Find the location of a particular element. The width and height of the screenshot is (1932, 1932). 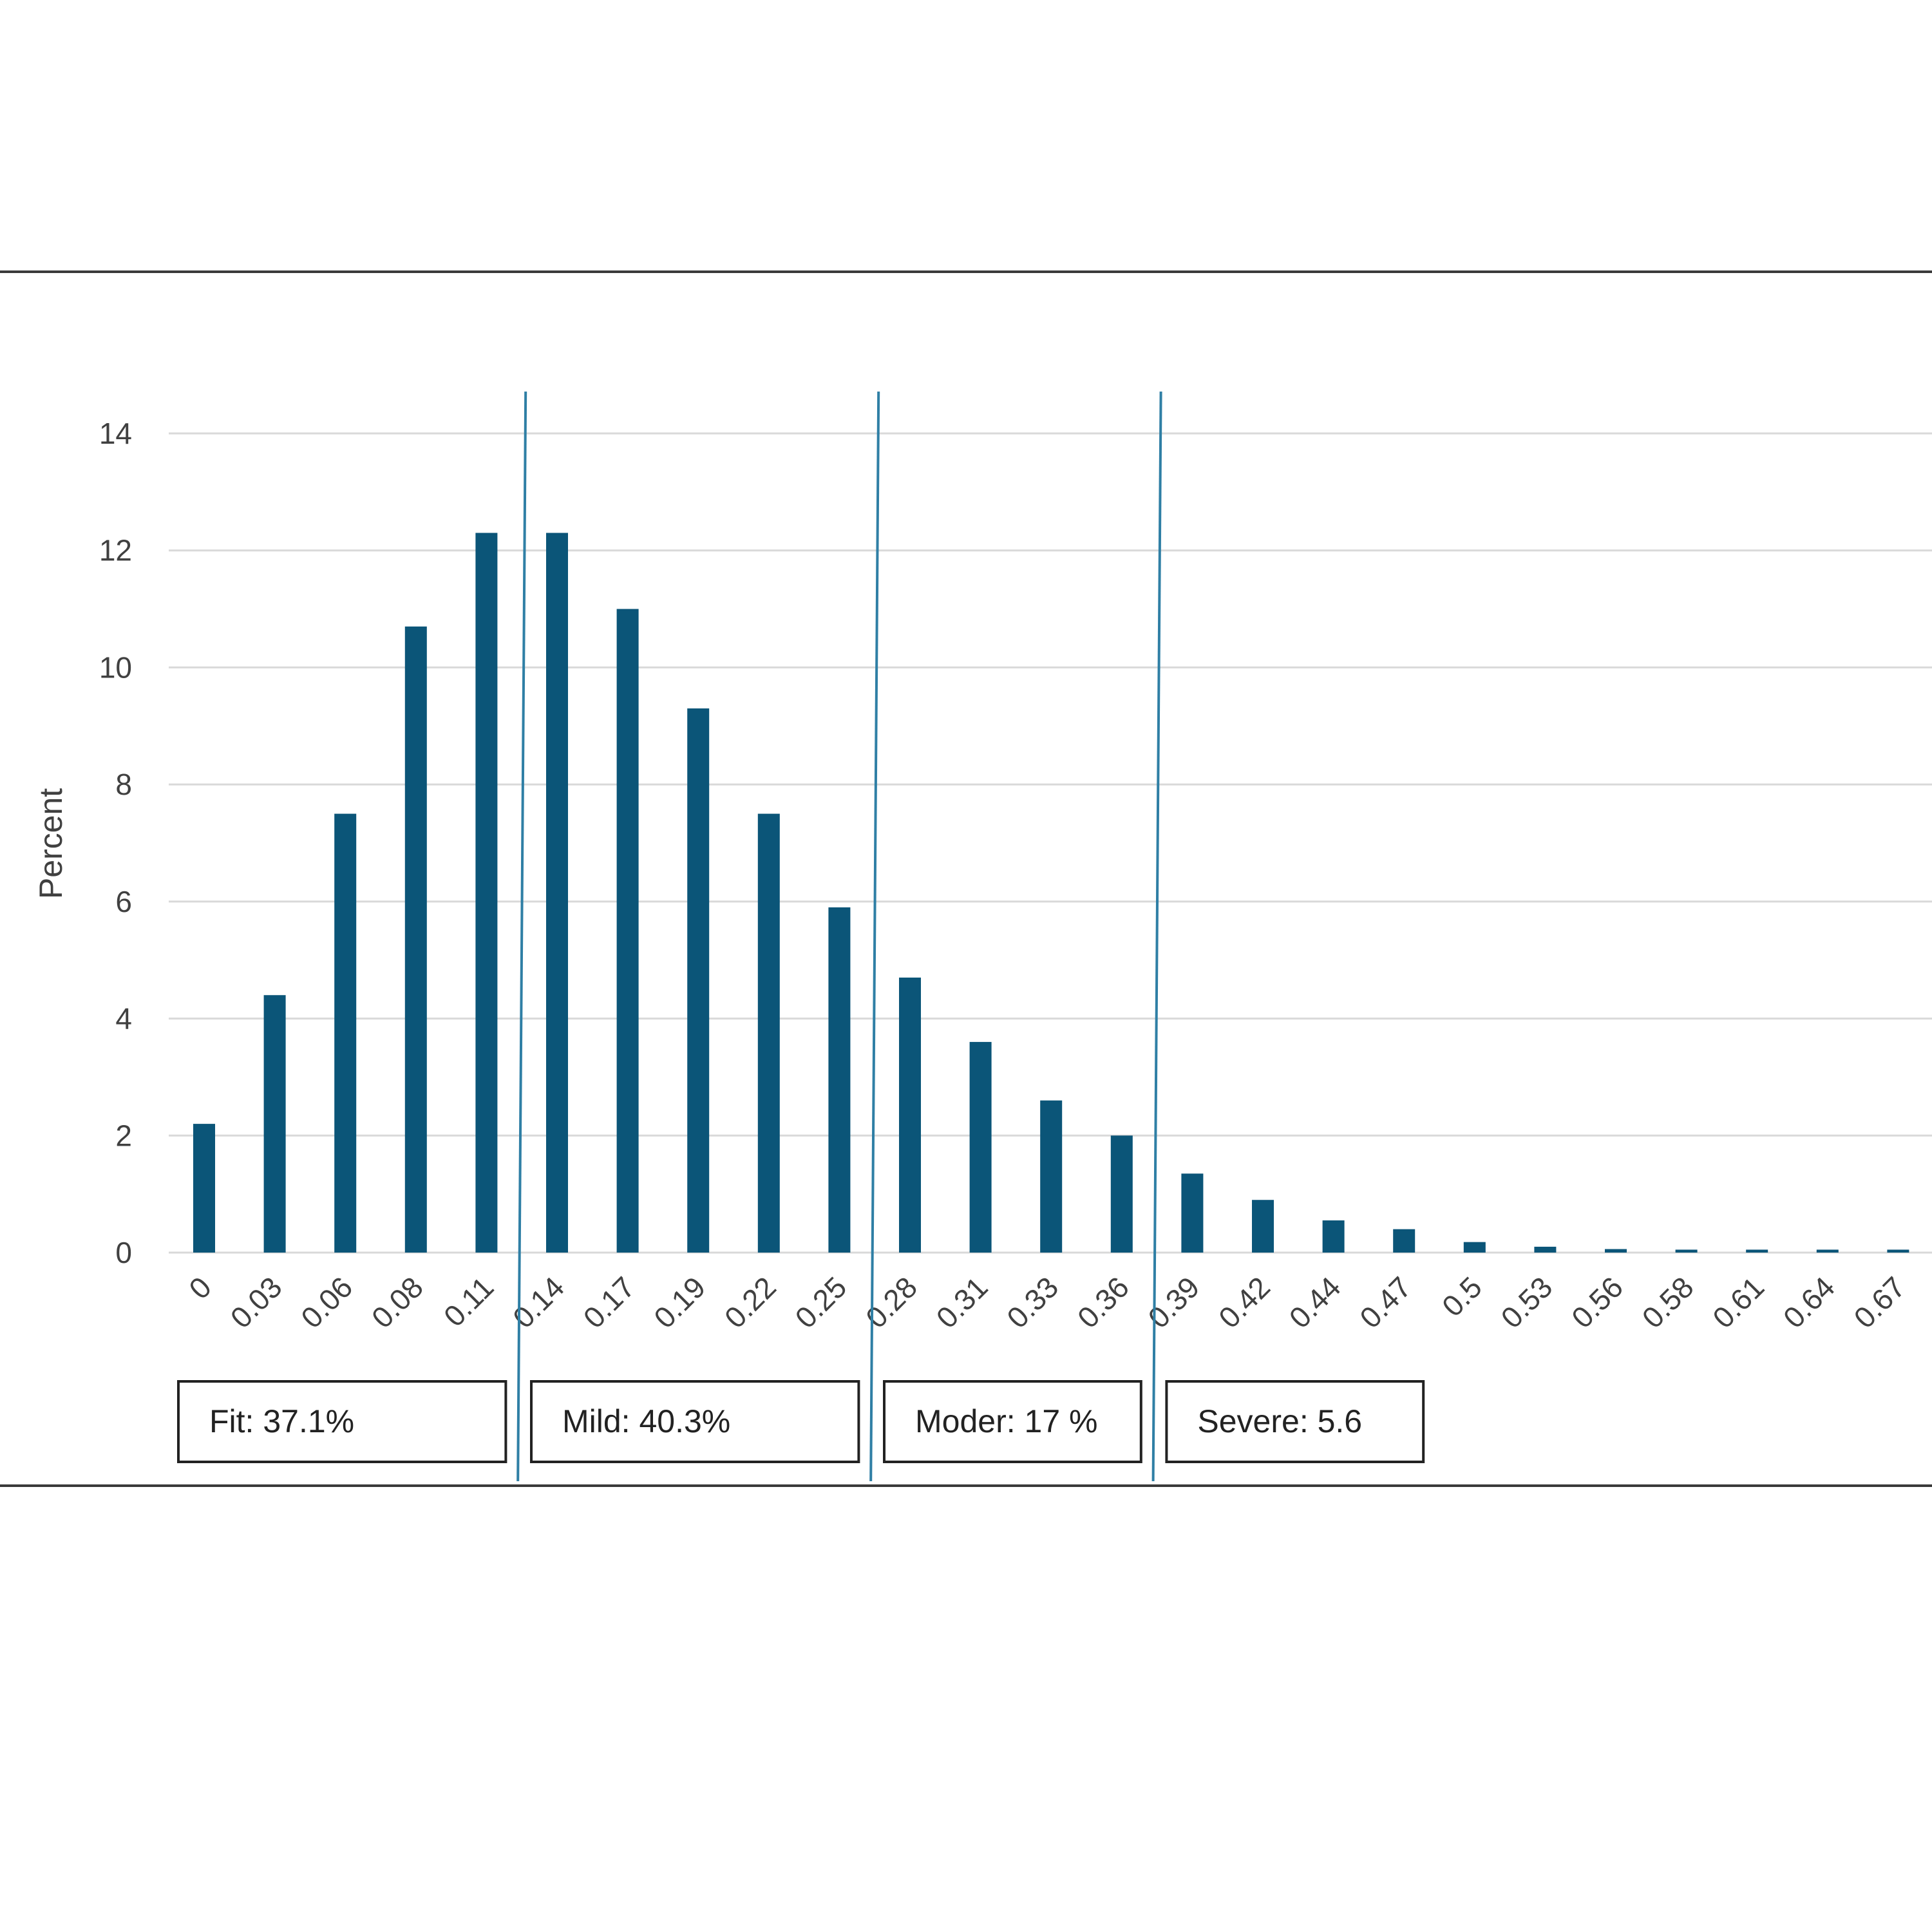

x-tick-label: 0.61 is located at coordinates (1738, 1302).